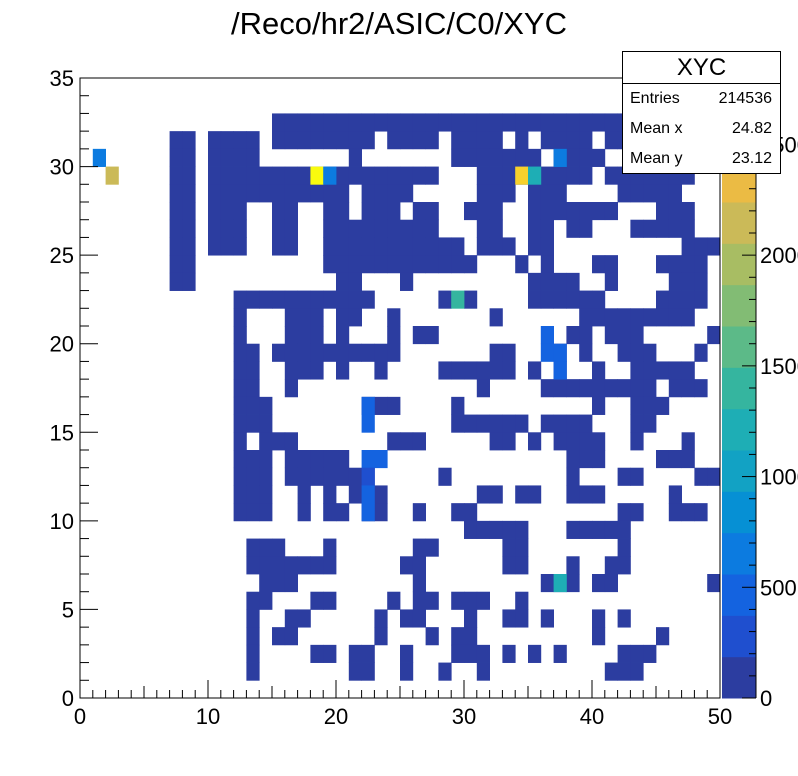  Describe the element at coordinates (336, 716) in the screenshot. I see `x-tick-label: 20` at that location.